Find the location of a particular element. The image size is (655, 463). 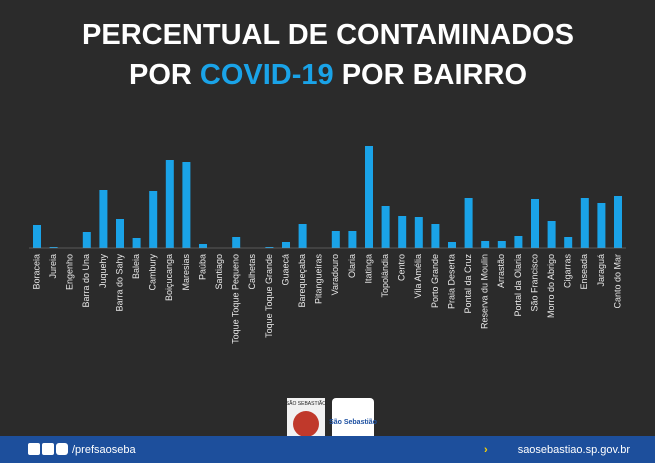

x-tick-label: Cigarras is located at coordinates (568, 271).